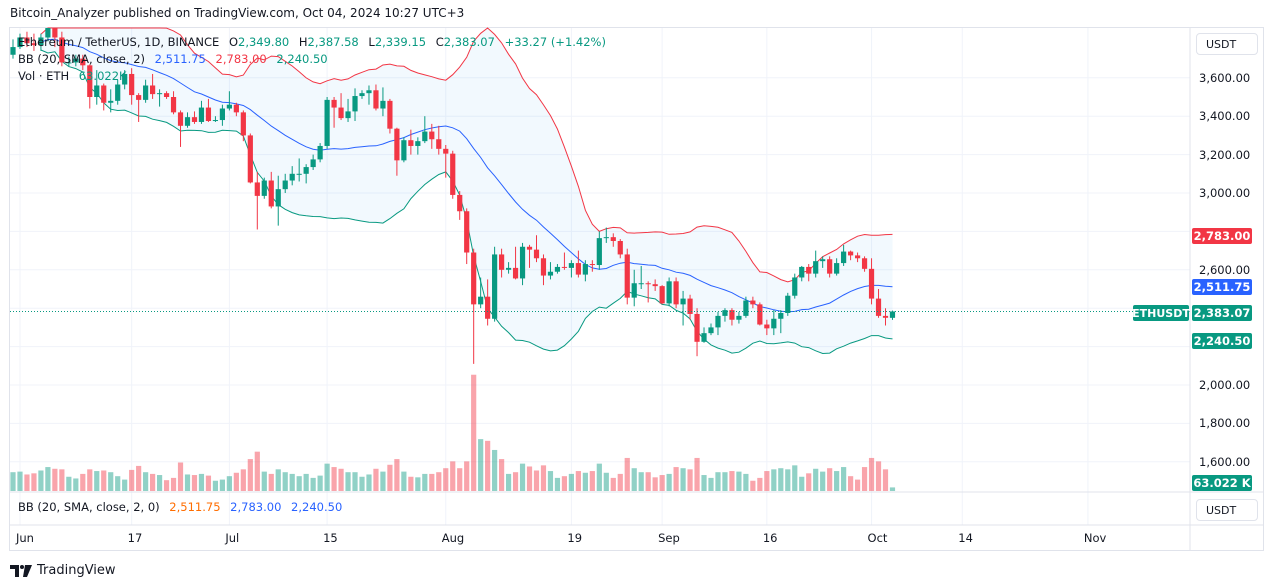 Image resolution: width=1273 pixels, height=588 pixels. Describe the element at coordinates (24, 538) in the screenshot. I see `time-tick-label: Jun` at that location.